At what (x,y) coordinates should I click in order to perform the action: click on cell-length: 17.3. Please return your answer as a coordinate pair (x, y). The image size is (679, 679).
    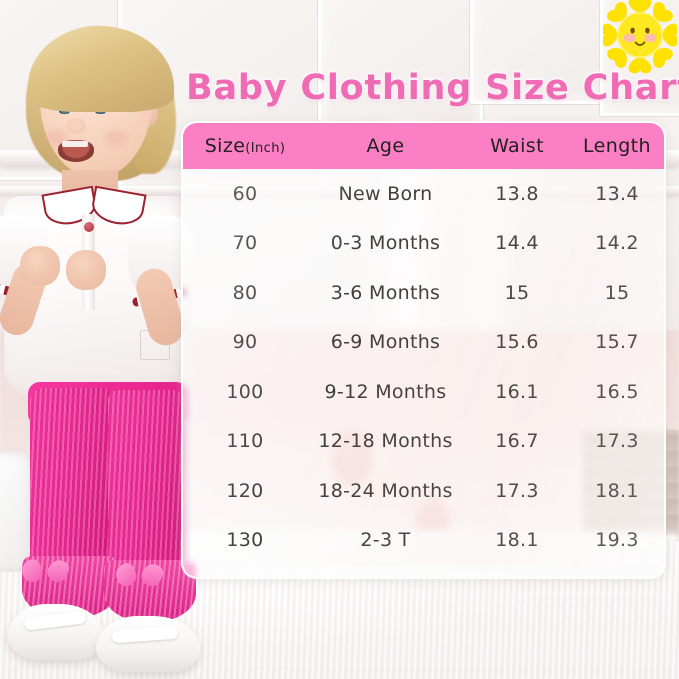
    Looking at the image, I should click on (617, 441).